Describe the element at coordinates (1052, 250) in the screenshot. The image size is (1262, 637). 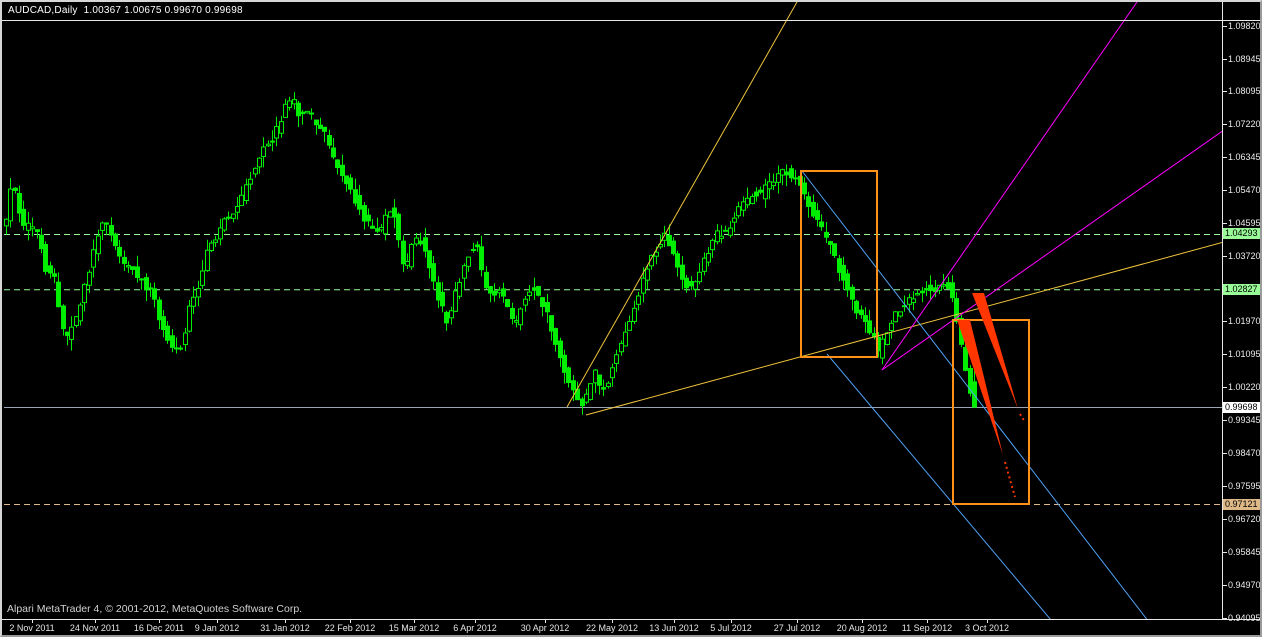
I see `trendline-magenta-shallow-up` at that location.